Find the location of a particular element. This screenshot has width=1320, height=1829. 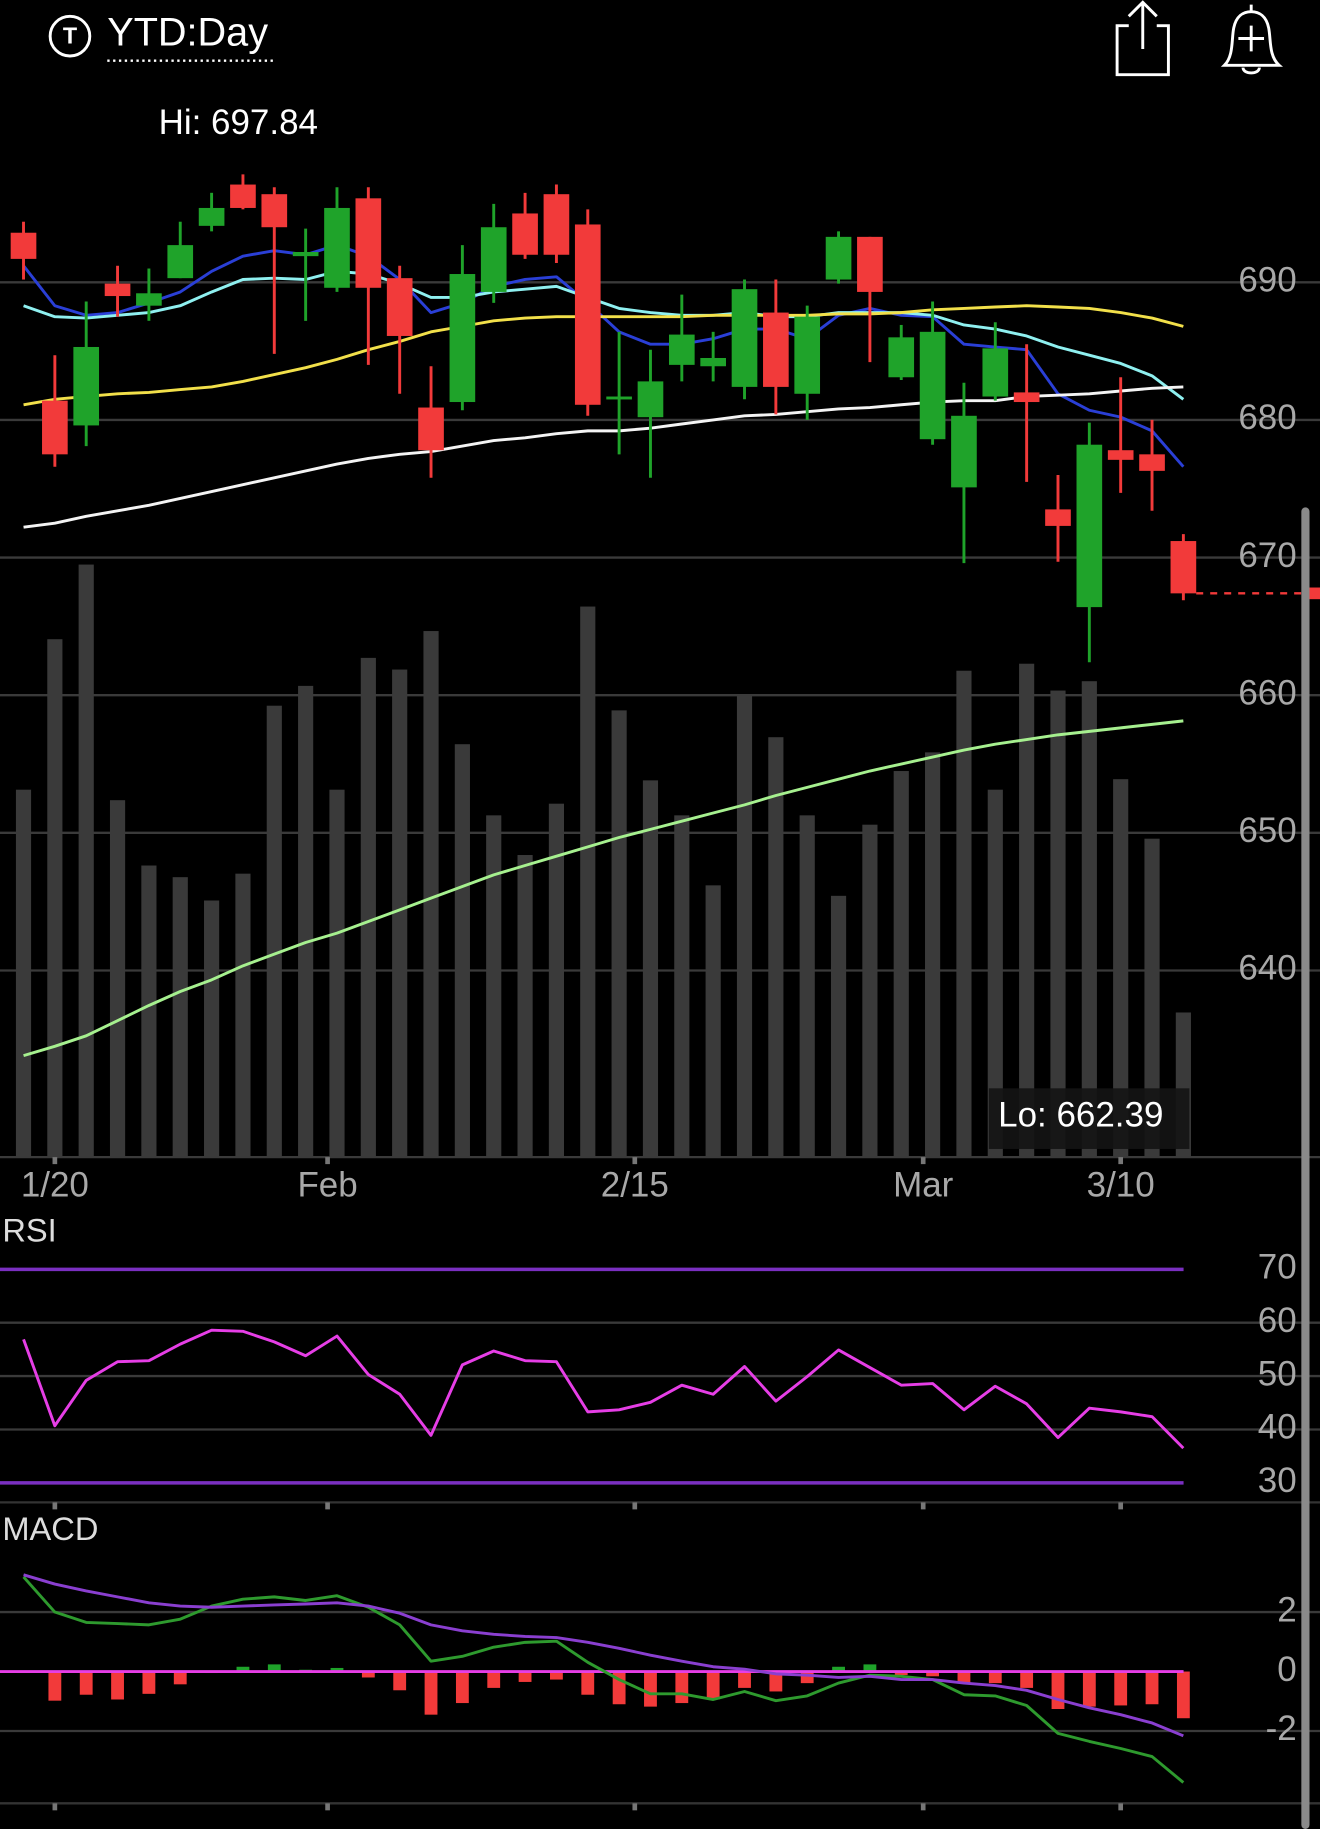

bell-icon is located at coordinates (1252, 38).